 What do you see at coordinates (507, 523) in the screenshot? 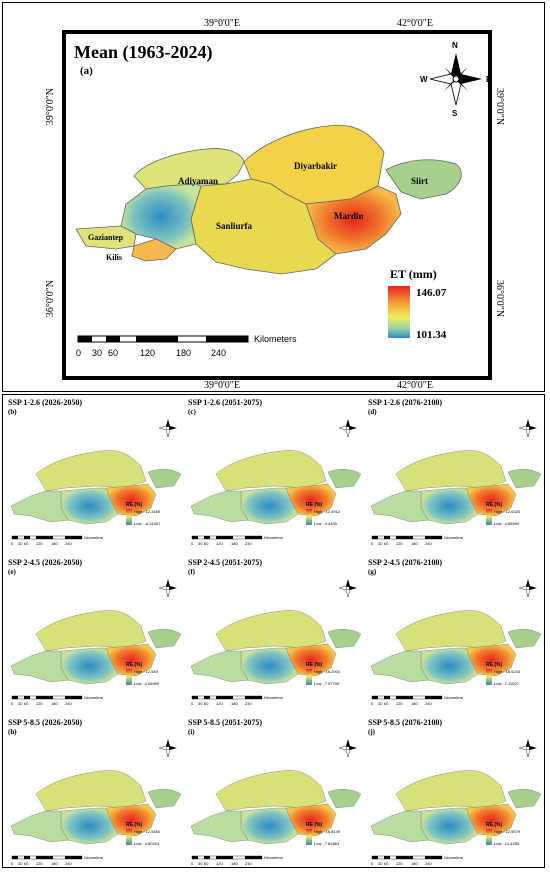
I see `panel-legend-low: Low : 4.86599` at bounding box center [507, 523].